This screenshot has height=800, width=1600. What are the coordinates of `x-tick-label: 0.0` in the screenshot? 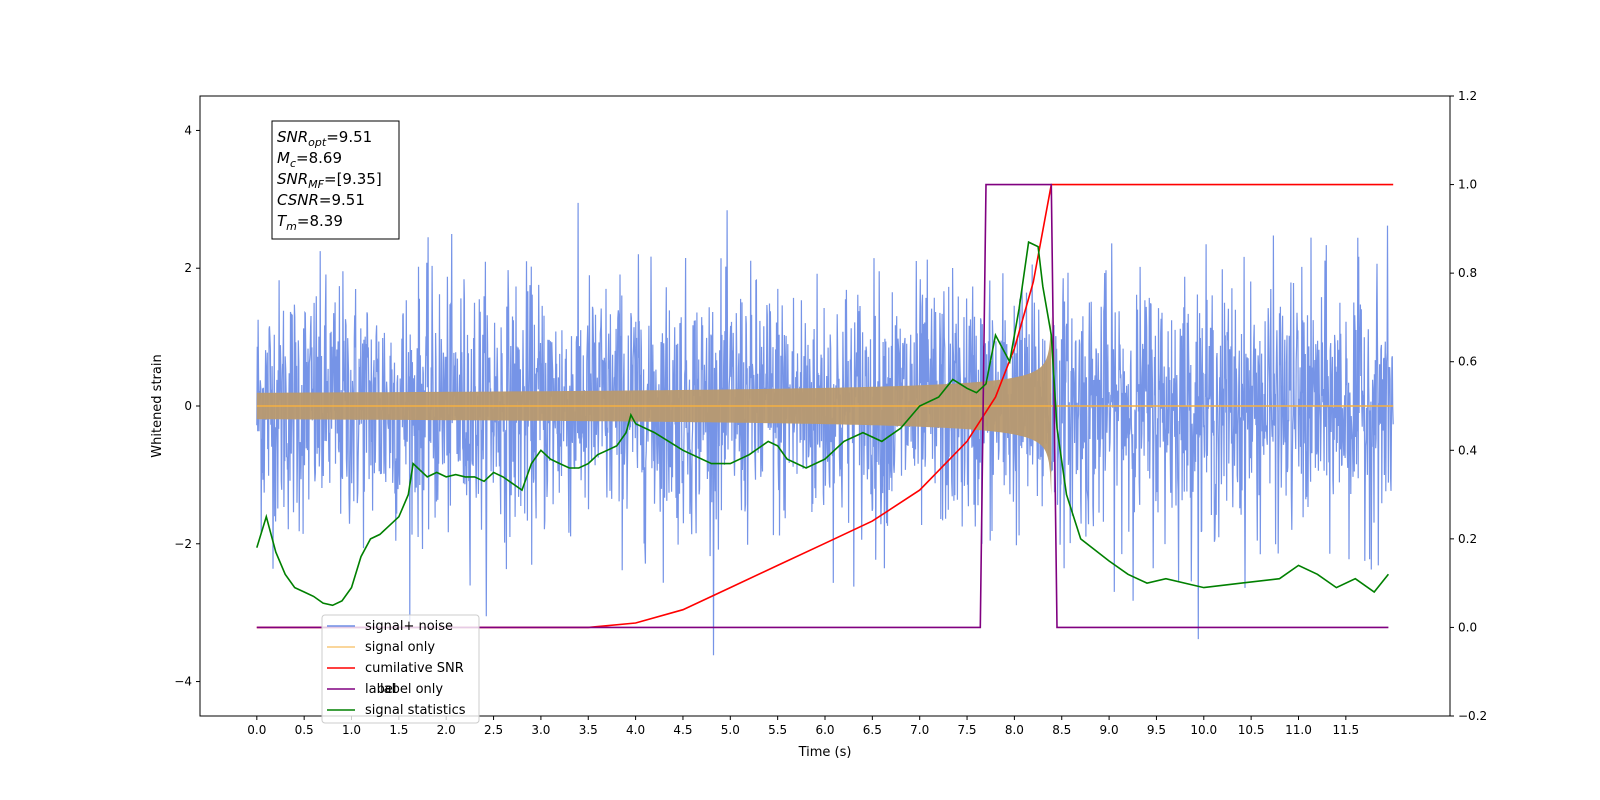 It's located at (256, 730).